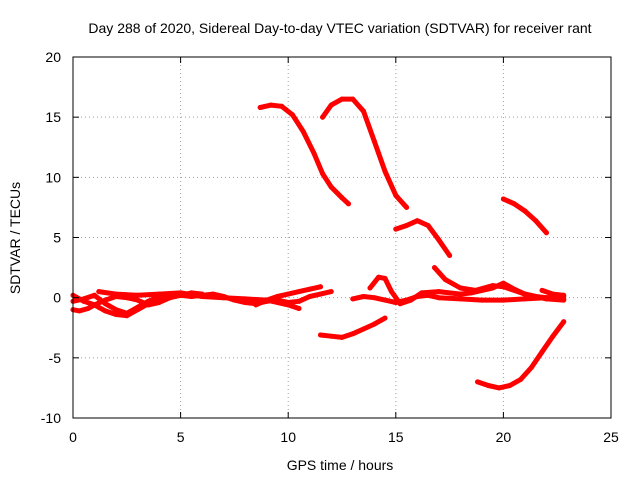 Image resolution: width=640 pixels, height=480 pixels. I want to click on x-tick-label-1: 5, so click(181, 437).